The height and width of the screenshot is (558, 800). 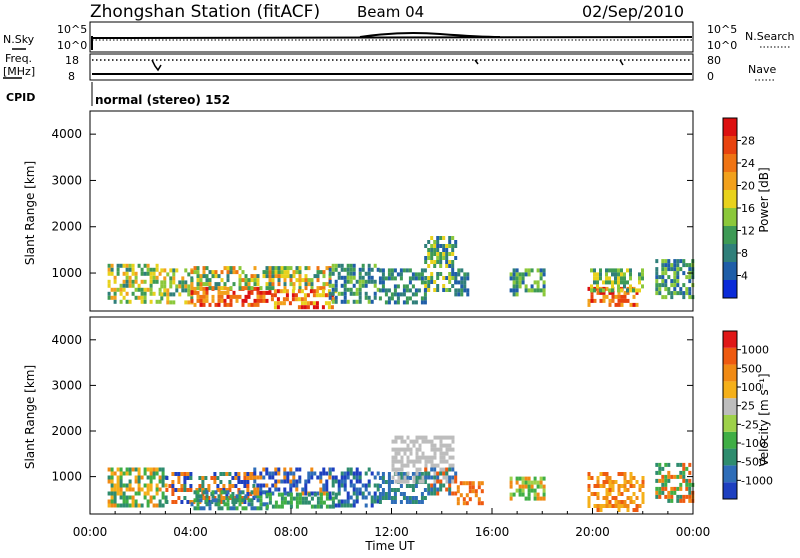 I want to click on x-axis-label: Time UT, so click(x=389, y=546).